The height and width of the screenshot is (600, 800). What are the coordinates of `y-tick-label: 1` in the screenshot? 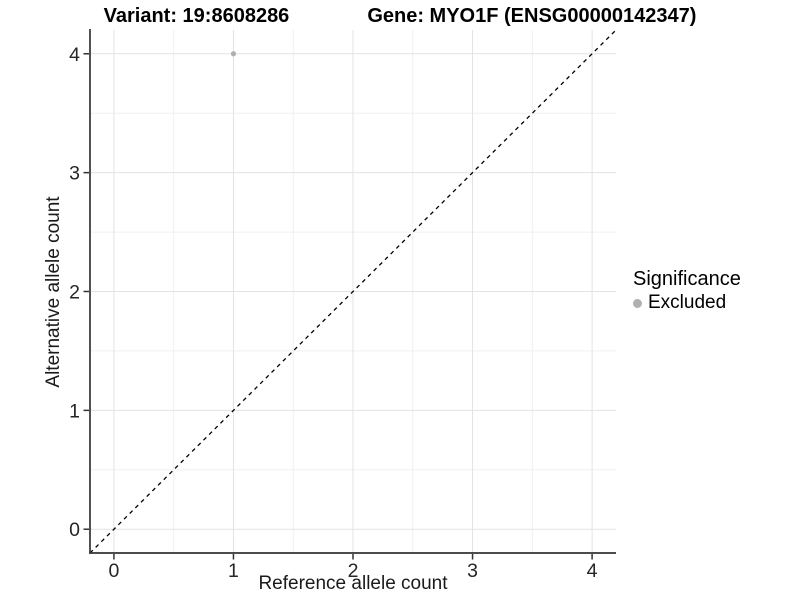 It's located at (74, 411).